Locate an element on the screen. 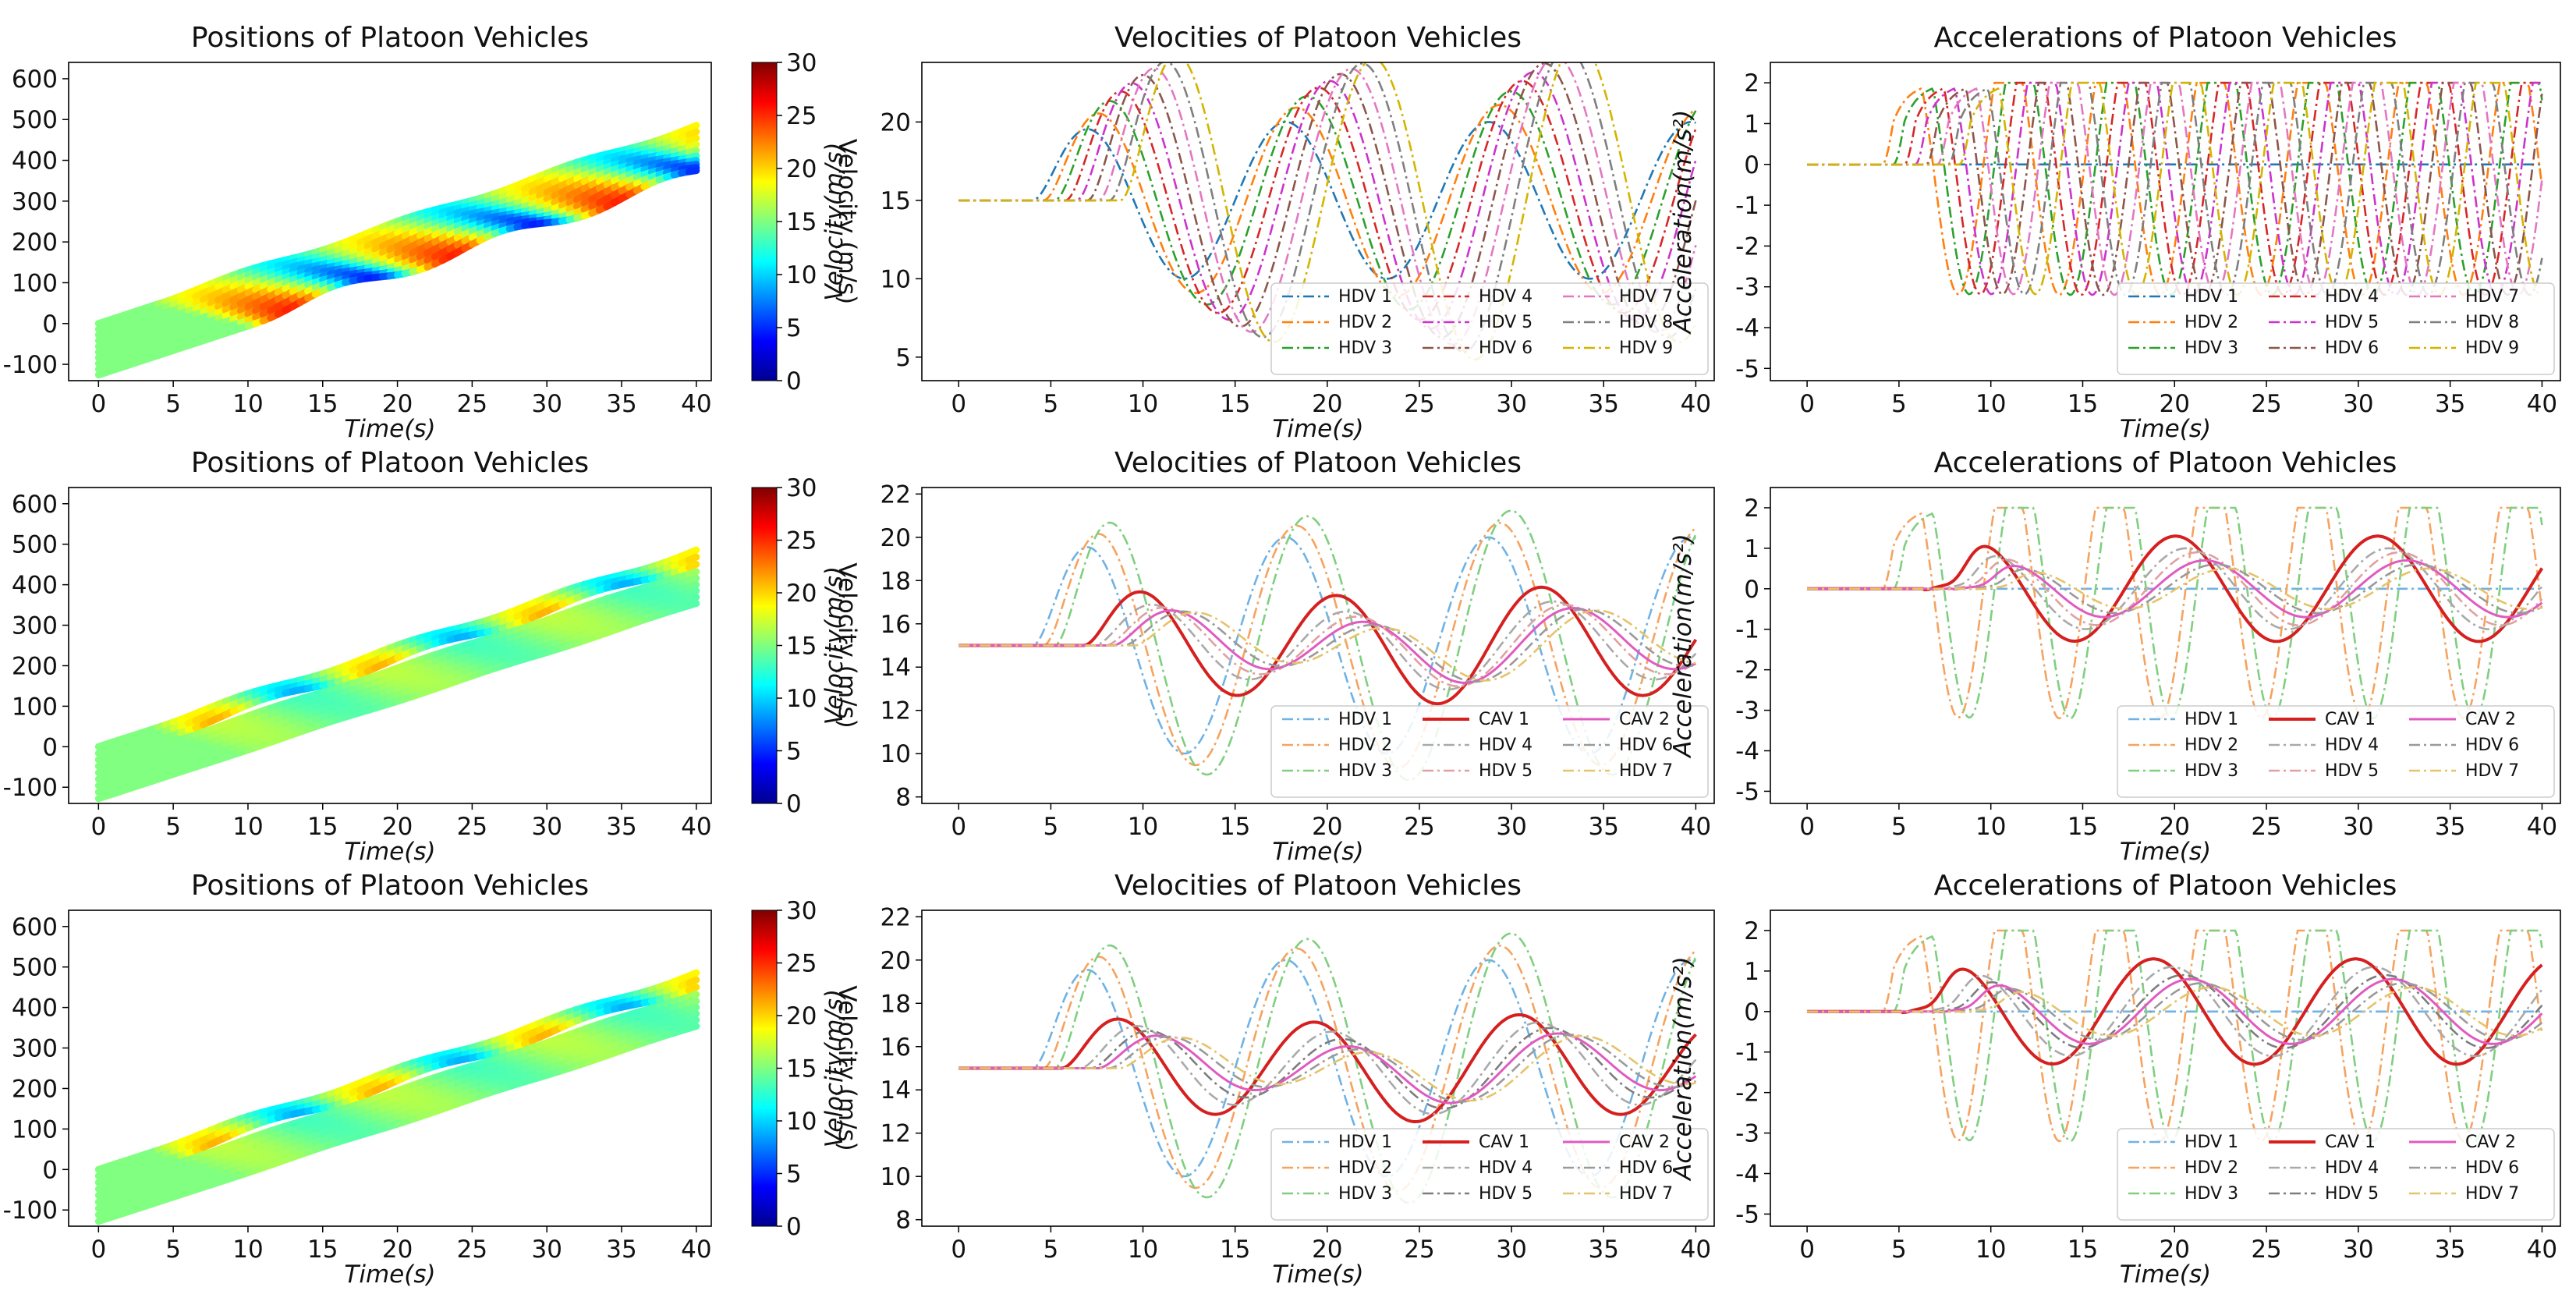 The width and height of the screenshot is (2576, 1312). trajectory-group is located at coordinates (397, 674).